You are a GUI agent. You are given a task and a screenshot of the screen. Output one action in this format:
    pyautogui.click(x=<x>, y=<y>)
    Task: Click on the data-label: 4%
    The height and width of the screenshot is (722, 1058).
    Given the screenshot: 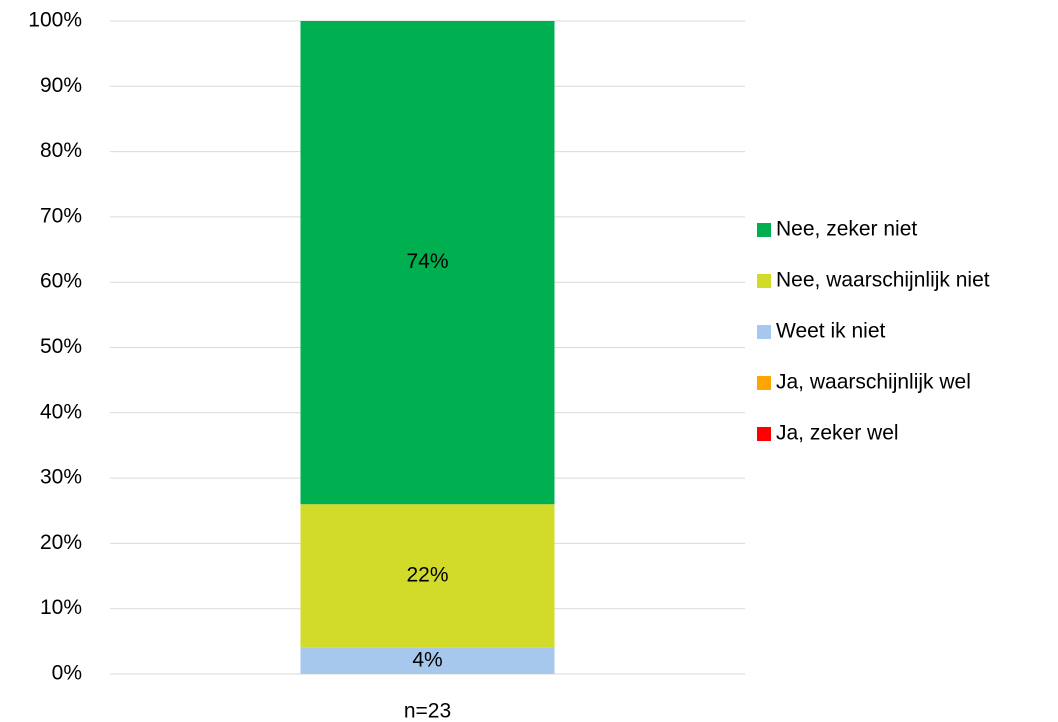 What is the action you would take?
    pyautogui.click(x=427, y=659)
    